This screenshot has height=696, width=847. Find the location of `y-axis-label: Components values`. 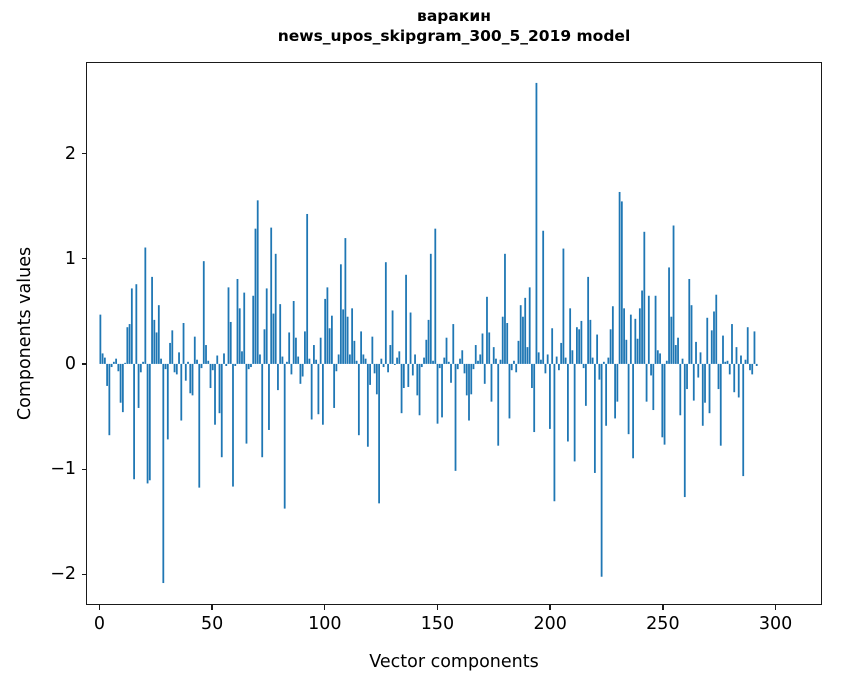

y-axis-label: Components values is located at coordinates (25, 333).